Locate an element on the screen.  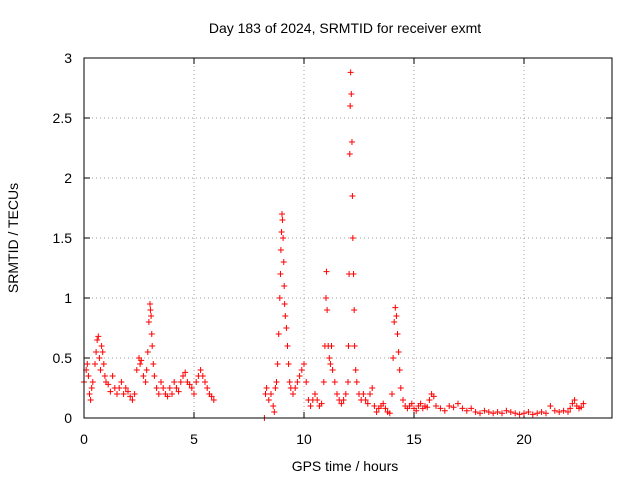
y-tick-label: 1 is located at coordinates (68, 298).